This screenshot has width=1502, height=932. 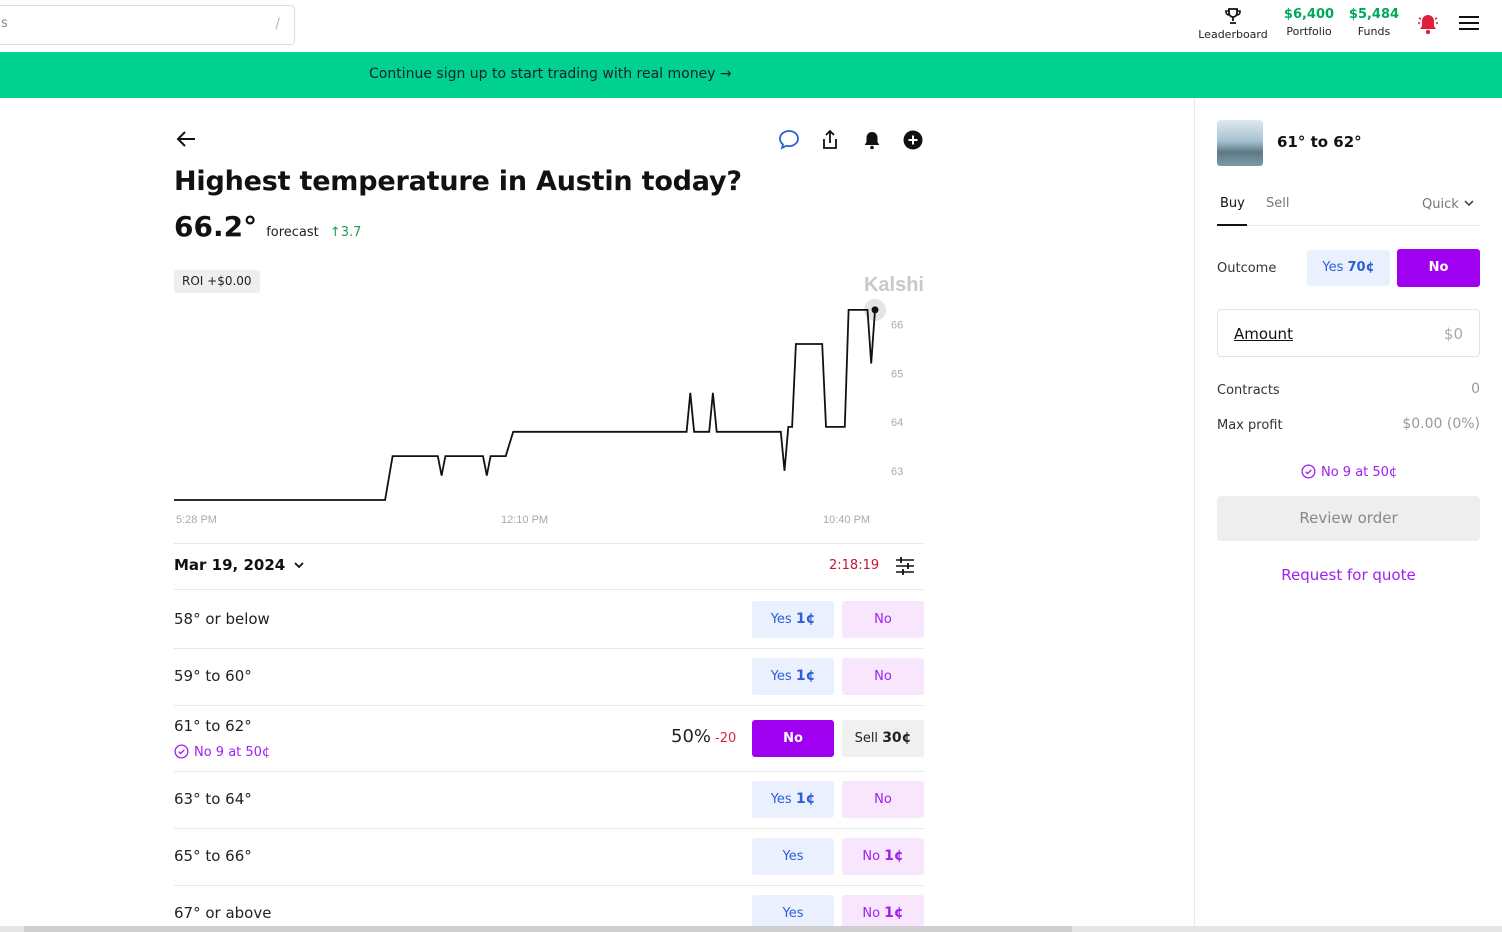 What do you see at coordinates (897, 326) in the screenshot?
I see `y-tick-label: 66` at bounding box center [897, 326].